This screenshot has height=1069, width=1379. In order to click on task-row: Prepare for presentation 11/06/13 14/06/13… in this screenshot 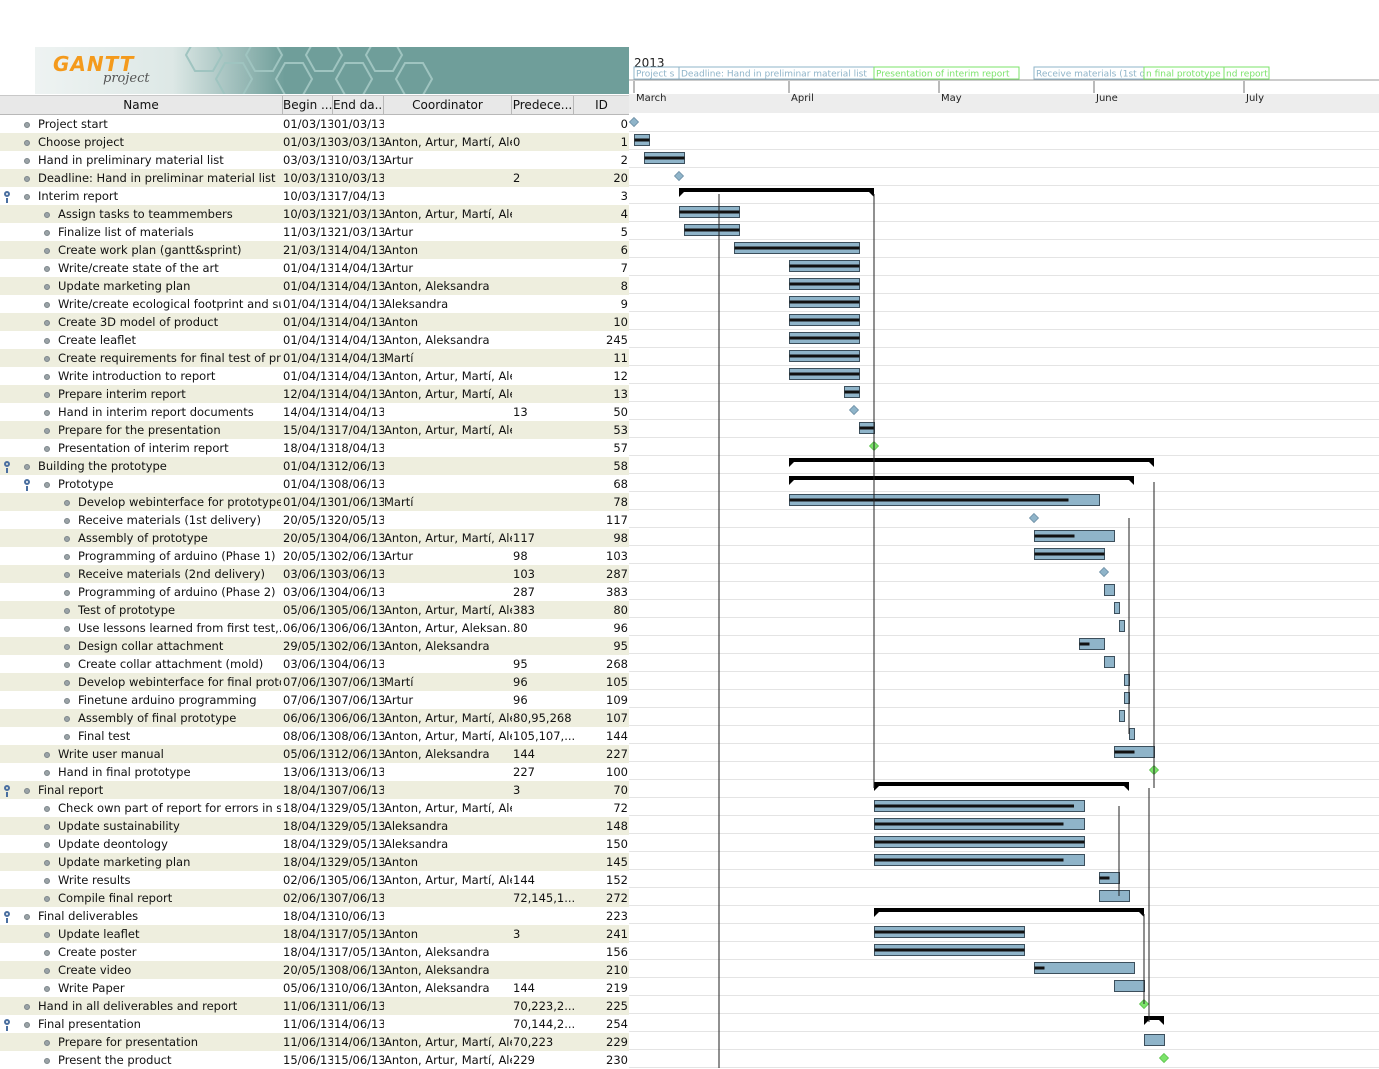, I will do `click(314, 1042)`.